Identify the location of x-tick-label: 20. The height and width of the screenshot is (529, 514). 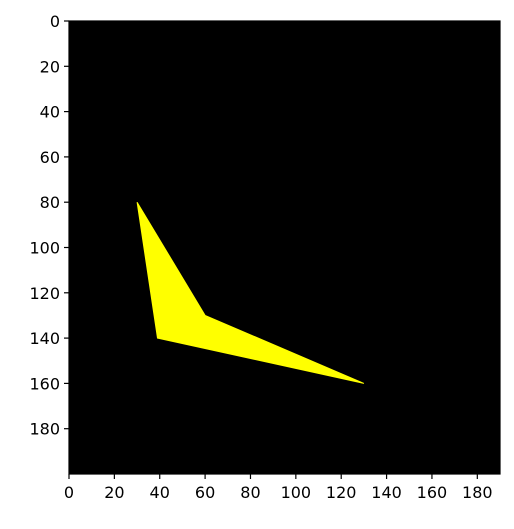
(114, 492).